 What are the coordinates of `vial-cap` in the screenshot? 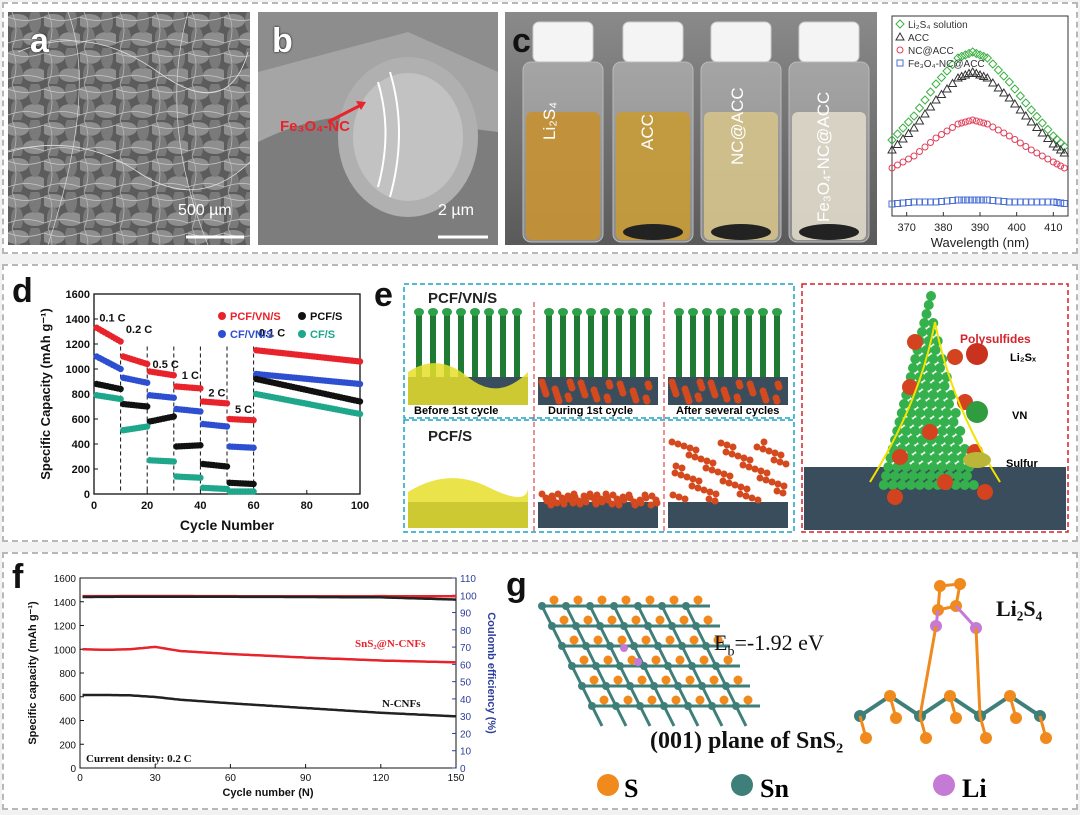 It's located at (829, 42).